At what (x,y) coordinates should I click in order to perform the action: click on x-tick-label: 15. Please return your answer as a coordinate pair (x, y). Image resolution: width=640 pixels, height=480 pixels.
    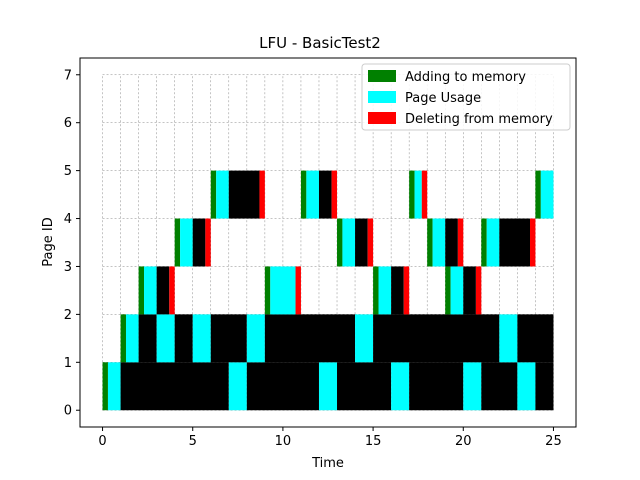
    Looking at the image, I should click on (373, 441).